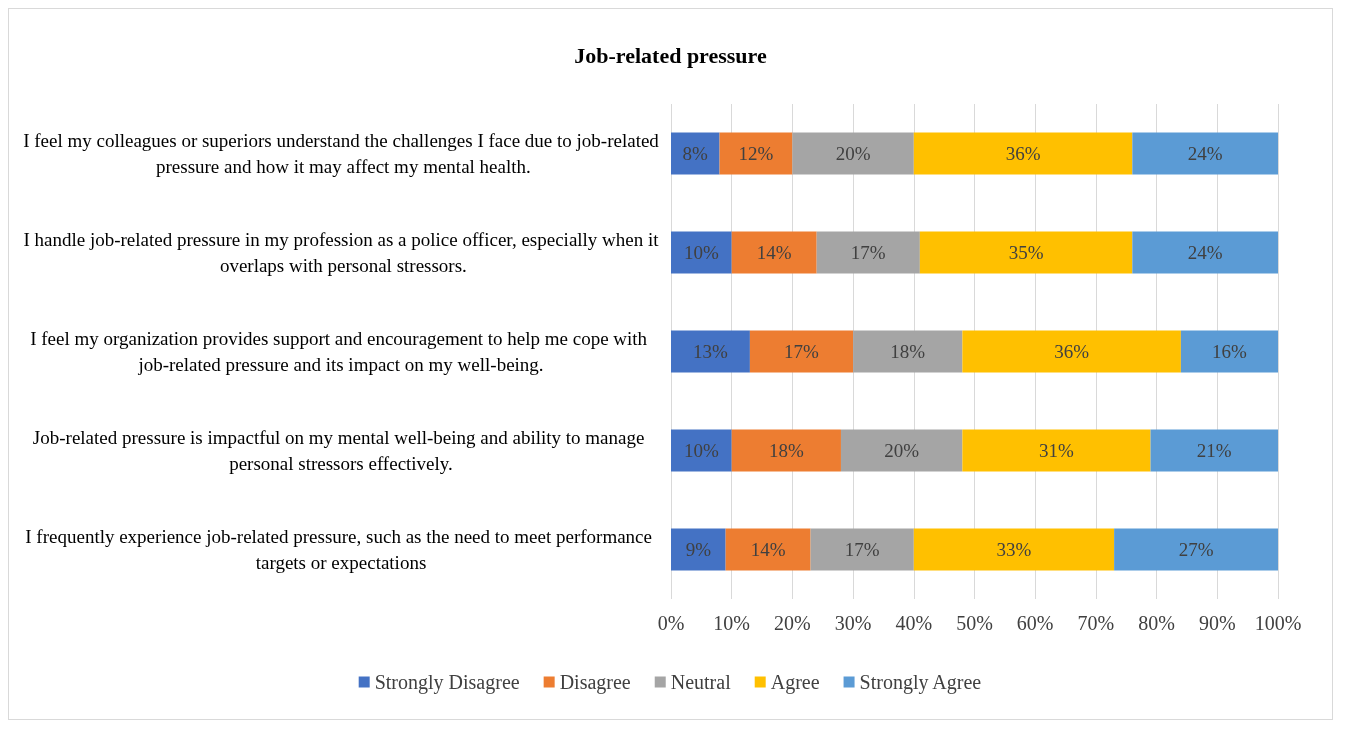 The image size is (1347, 730). Describe the element at coordinates (595, 682) in the screenshot. I see `legend-label: Disagree` at that location.